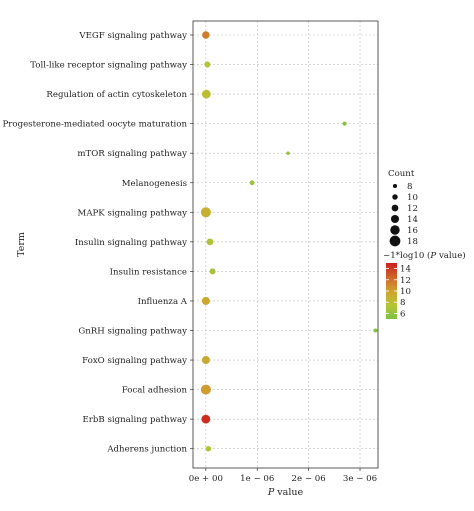 This screenshot has height=511, width=474. Describe the element at coordinates (95, 125) in the screenshot. I see `term-label: Progesterone-mediated oocyte maturation` at that location.